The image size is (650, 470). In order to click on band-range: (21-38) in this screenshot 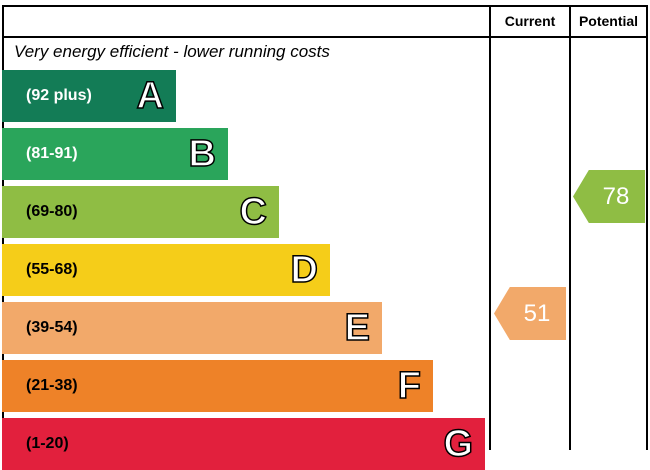, I will do `click(52, 385)`.